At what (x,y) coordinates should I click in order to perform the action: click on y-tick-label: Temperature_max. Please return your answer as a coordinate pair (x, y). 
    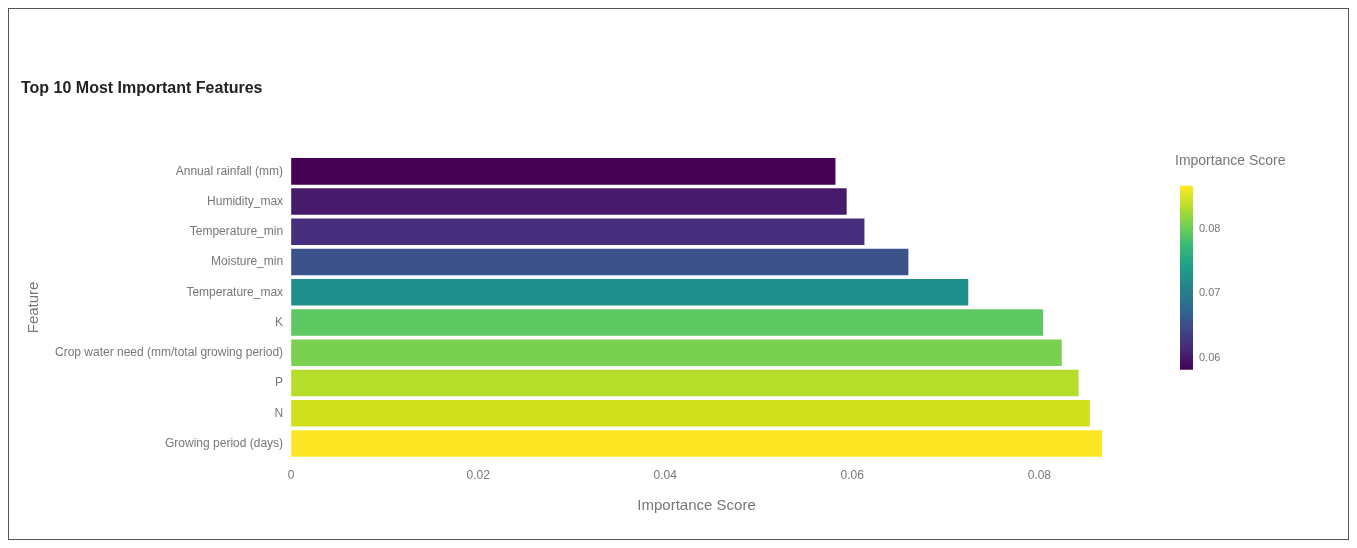
    Looking at the image, I should click on (235, 291).